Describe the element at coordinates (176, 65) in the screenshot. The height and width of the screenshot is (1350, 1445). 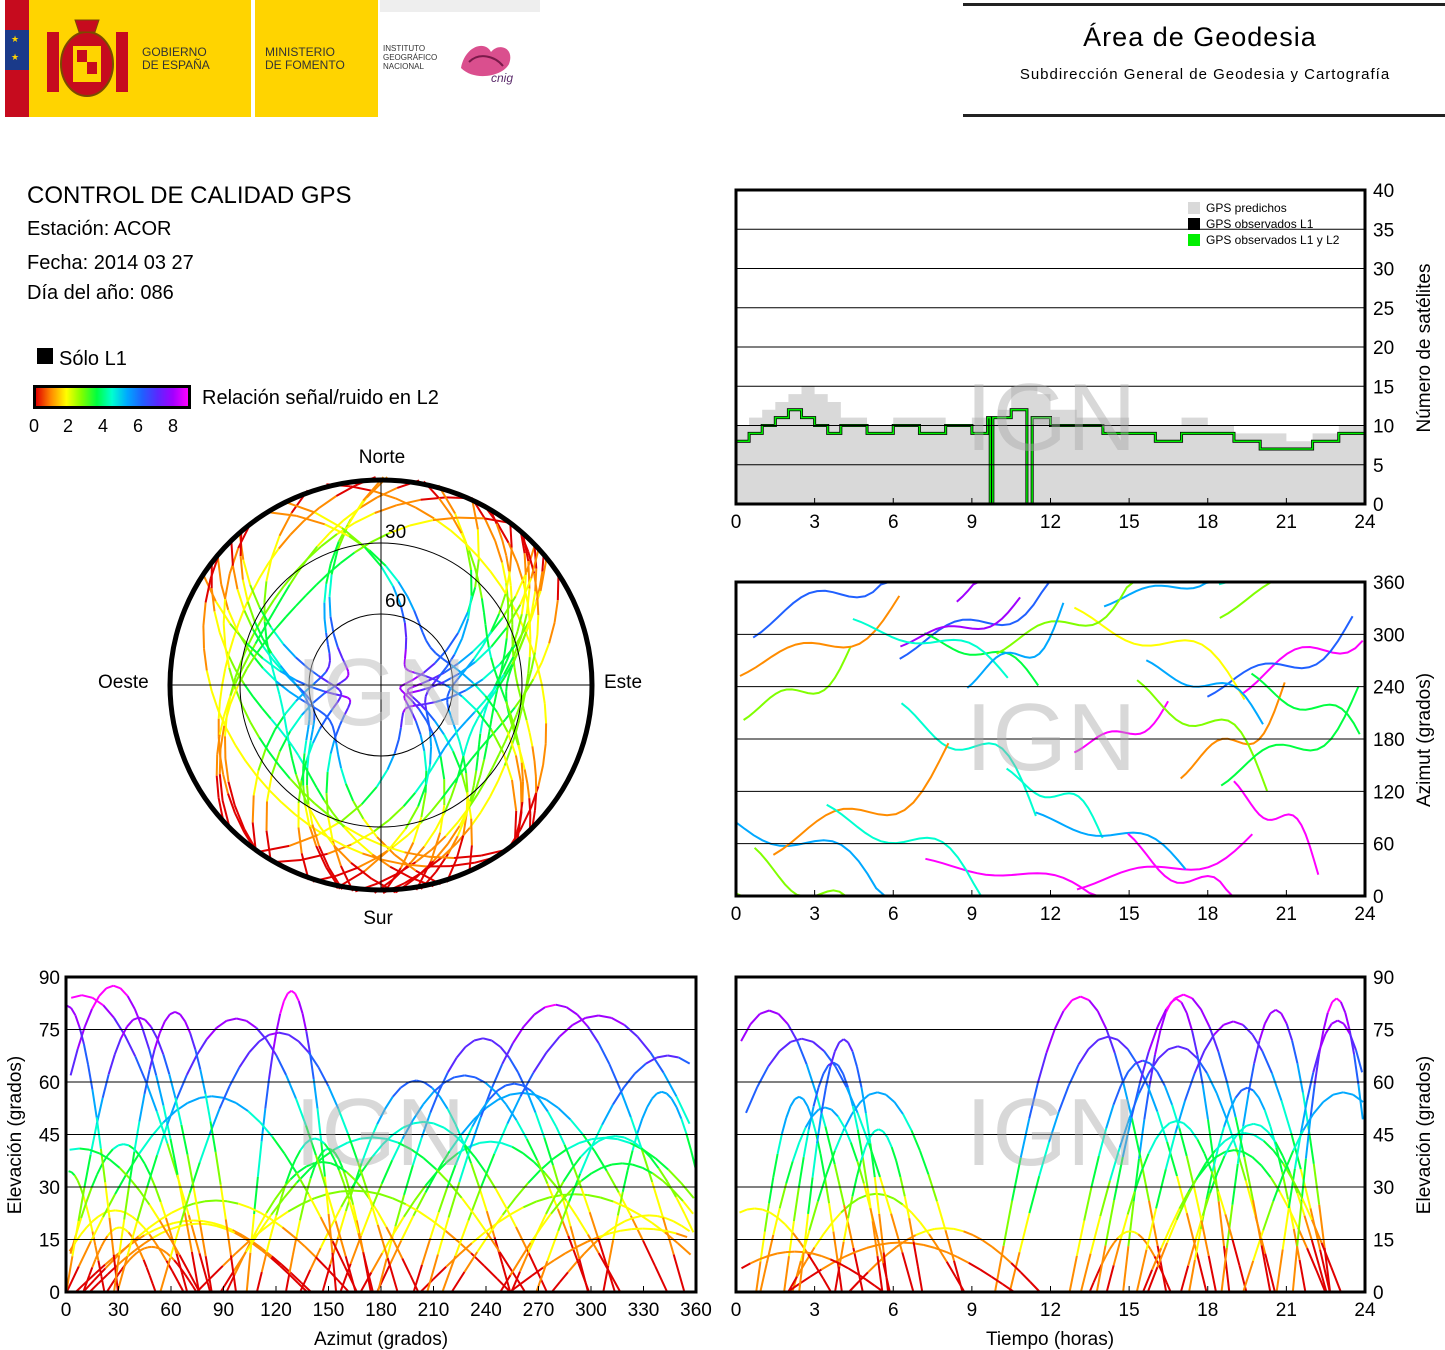
I see `gov-line2: DE ESPAÑA` at that location.